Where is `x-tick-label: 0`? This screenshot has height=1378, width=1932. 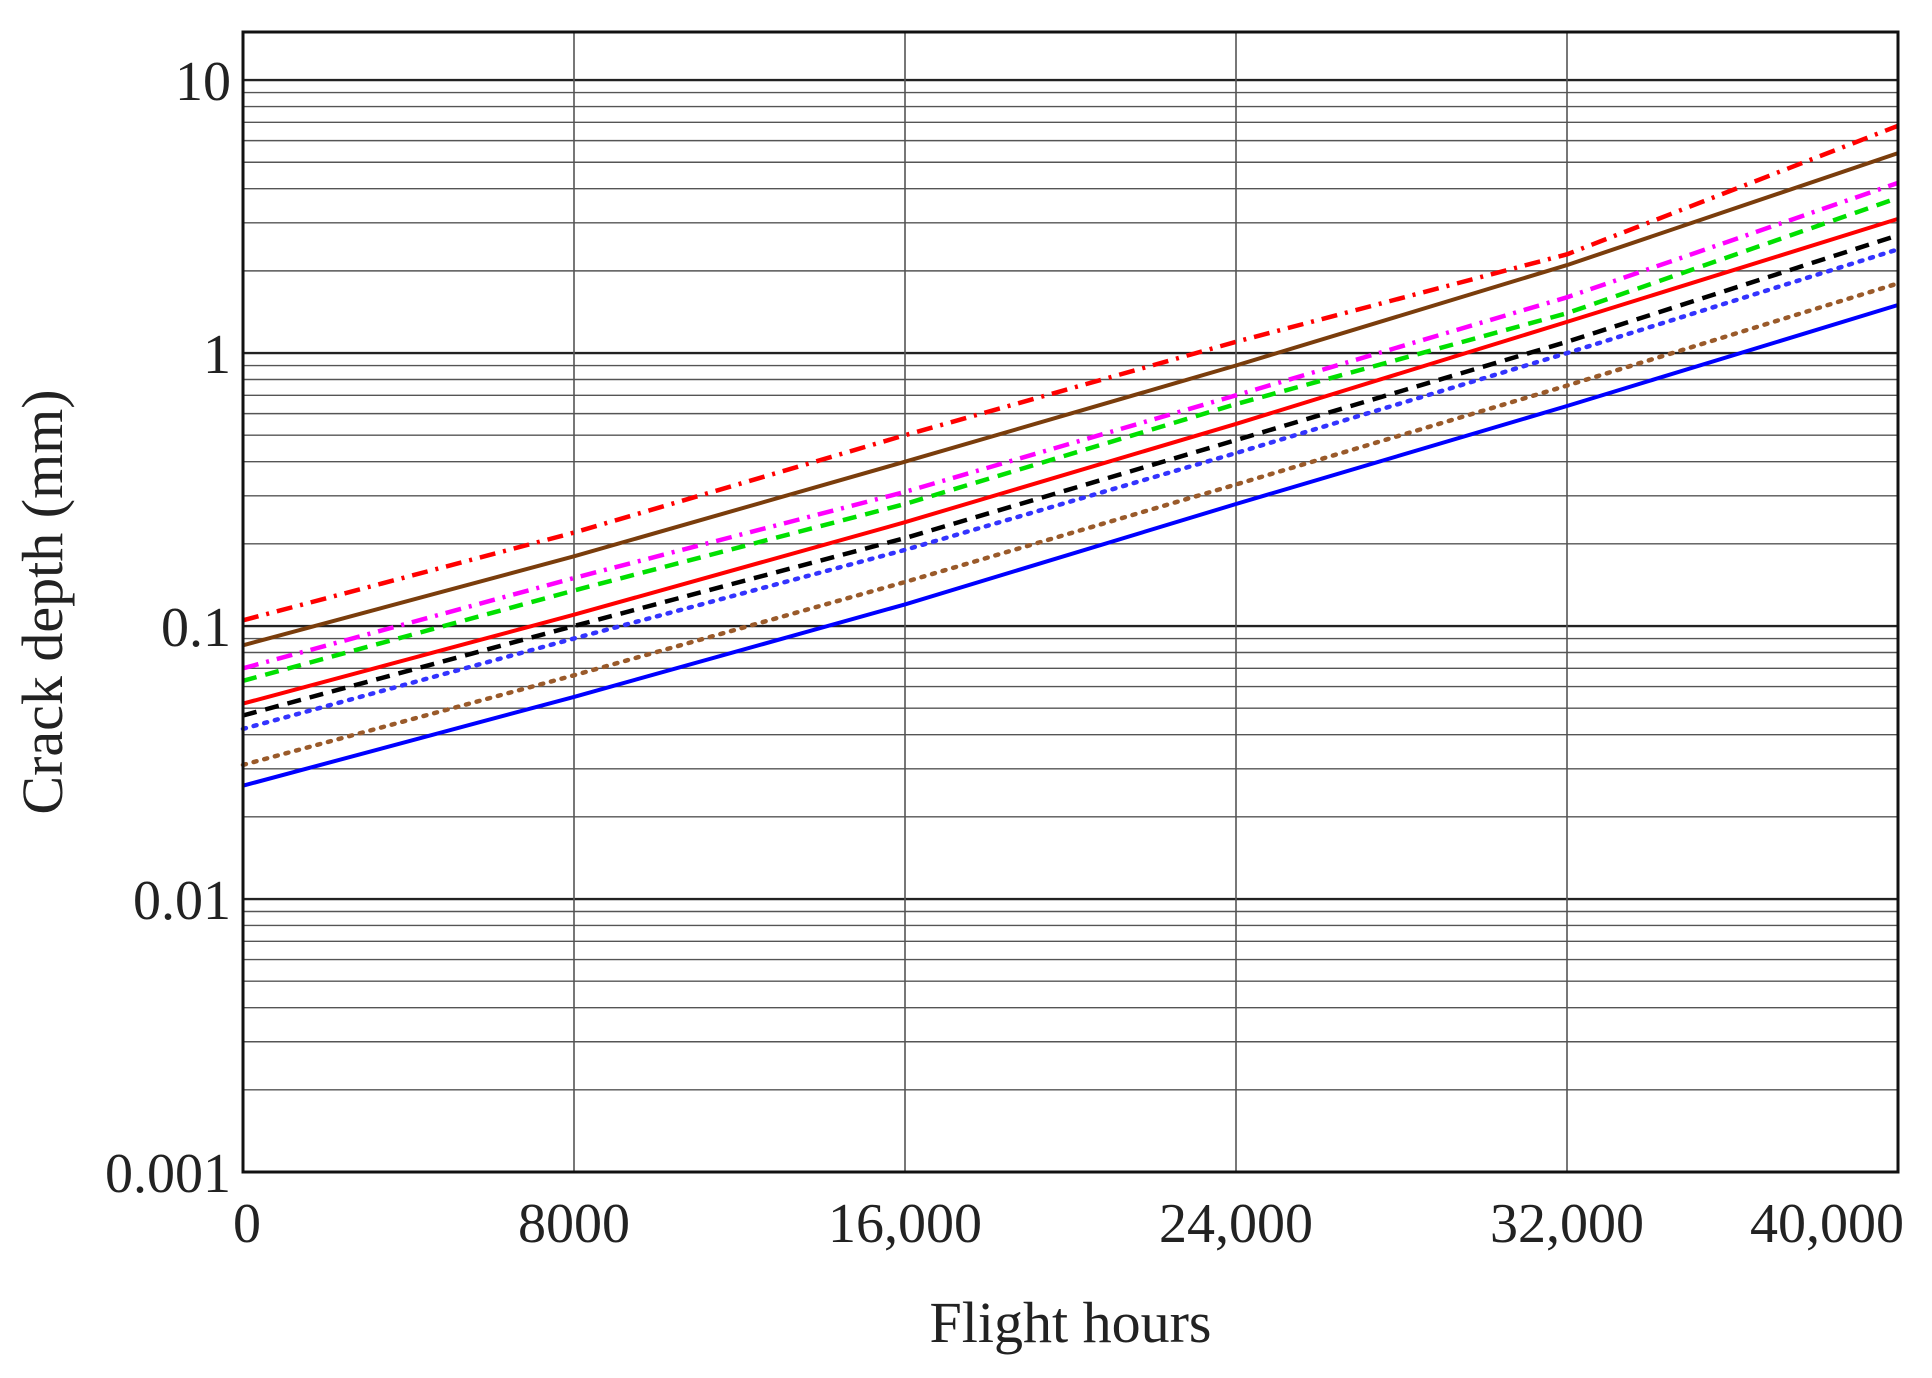 x-tick-label: 0 is located at coordinates (247, 1224).